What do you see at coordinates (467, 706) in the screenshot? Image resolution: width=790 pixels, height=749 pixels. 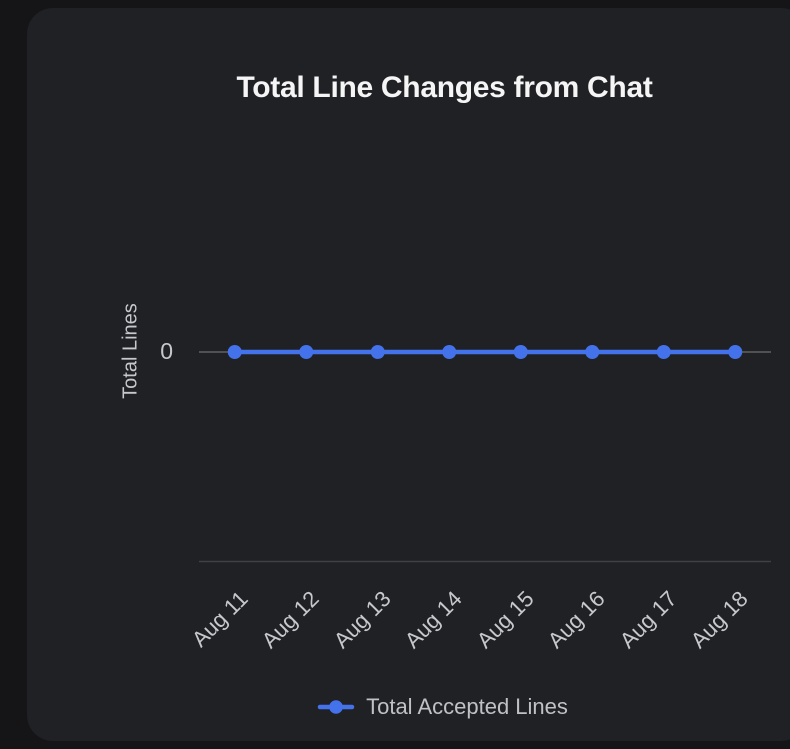 I see `legend-label: Total Accepted Lines` at bounding box center [467, 706].